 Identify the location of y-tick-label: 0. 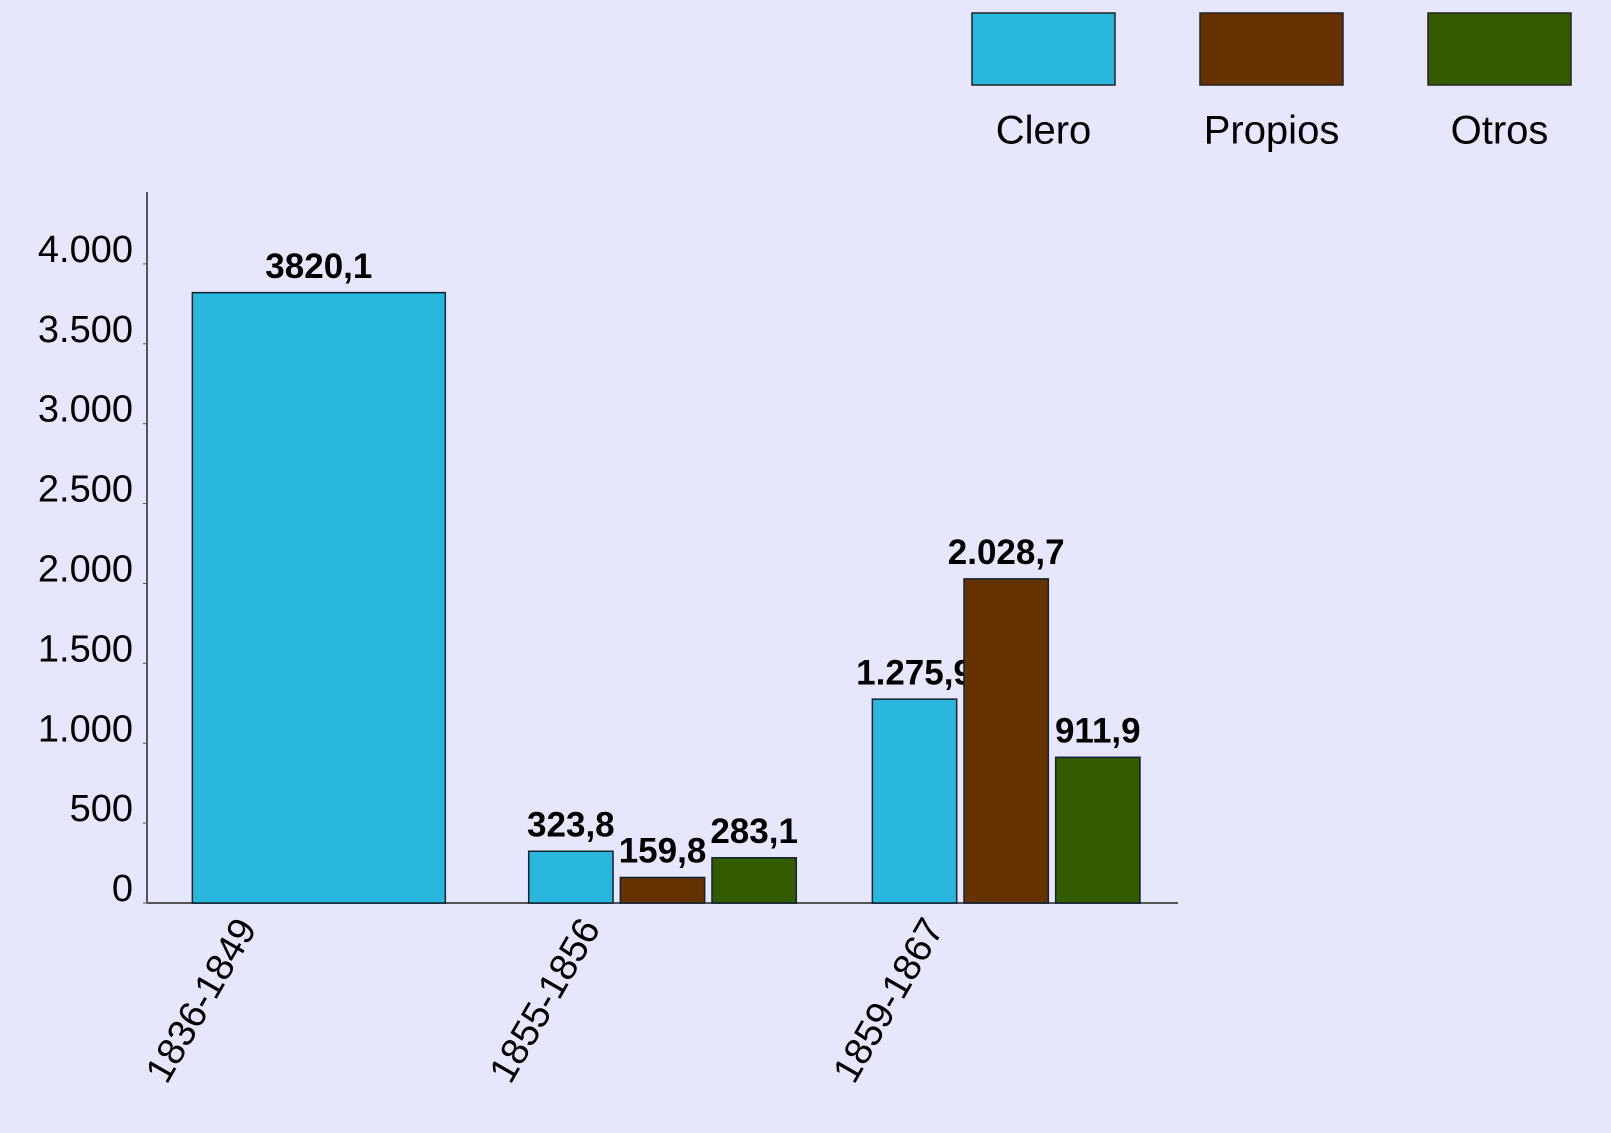
(122, 889).